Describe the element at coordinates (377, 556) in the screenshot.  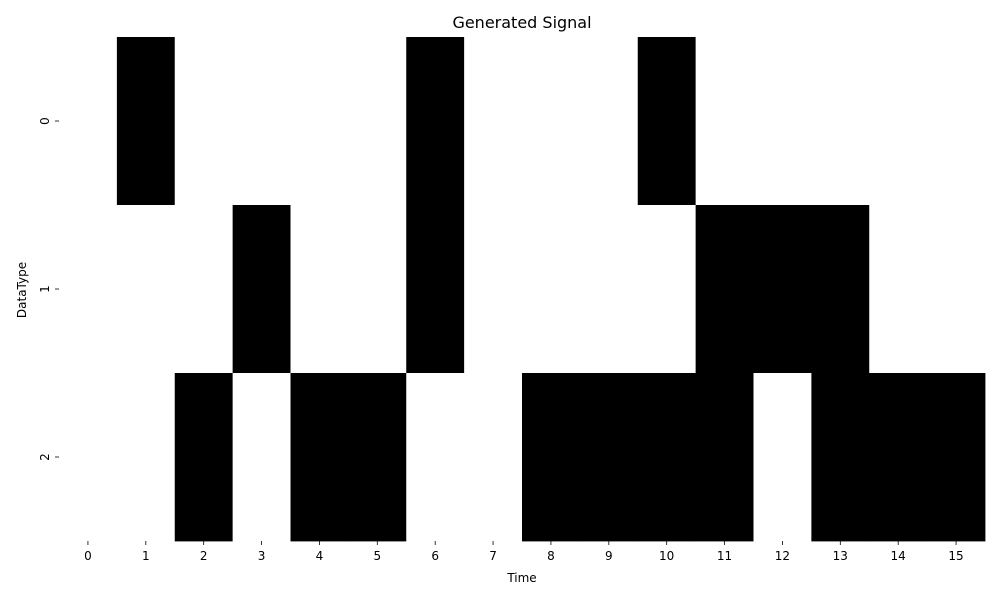
I see `x-tick-label: 5` at that location.